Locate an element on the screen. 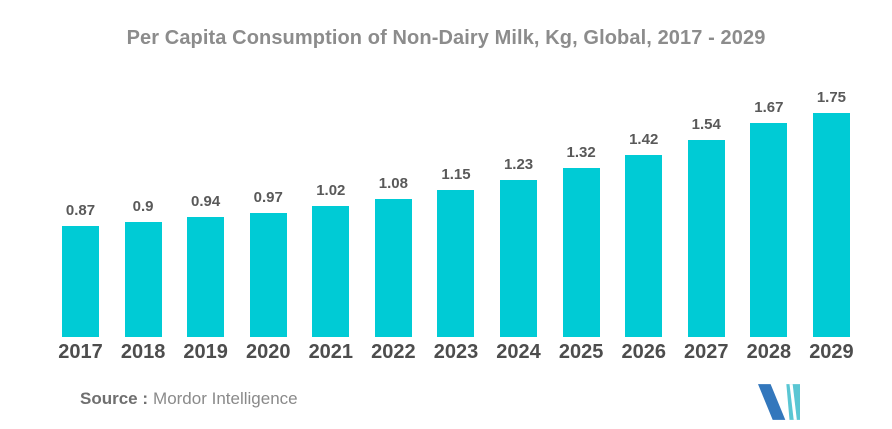  x-tick-label: 2019 is located at coordinates (205, 352).